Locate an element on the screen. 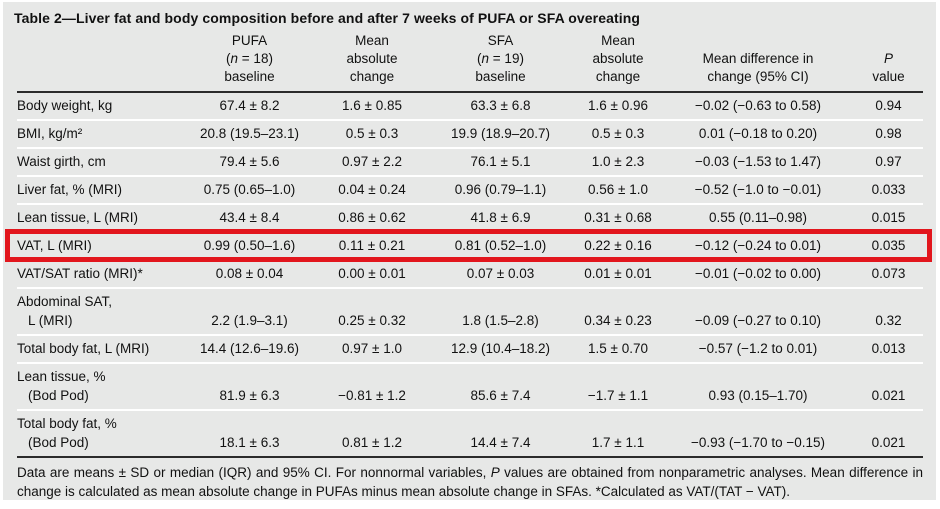 This screenshot has height=509, width=940. cell-pufa-mean-change: 0.81 ± 1.2 is located at coordinates (372, 442).